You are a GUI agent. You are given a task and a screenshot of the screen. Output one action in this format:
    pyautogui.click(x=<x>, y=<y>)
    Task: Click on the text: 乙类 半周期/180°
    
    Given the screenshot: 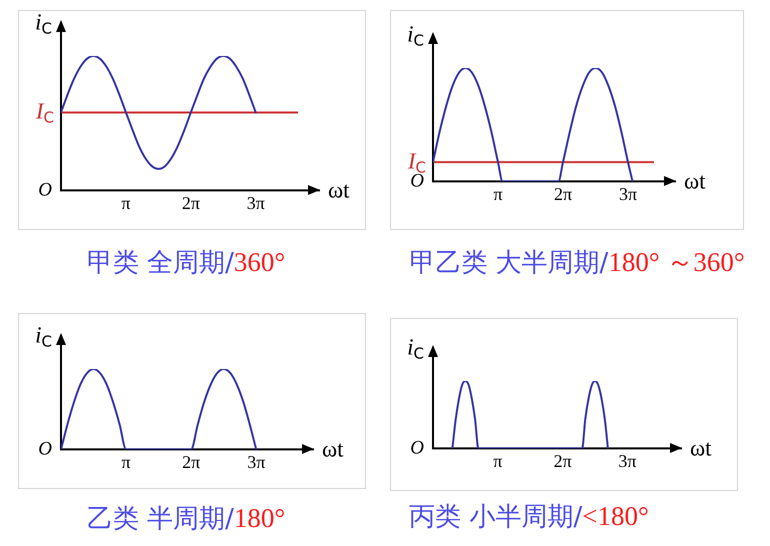 What is the action you would take?
    pyautogui.click(x=186, y=518)
    